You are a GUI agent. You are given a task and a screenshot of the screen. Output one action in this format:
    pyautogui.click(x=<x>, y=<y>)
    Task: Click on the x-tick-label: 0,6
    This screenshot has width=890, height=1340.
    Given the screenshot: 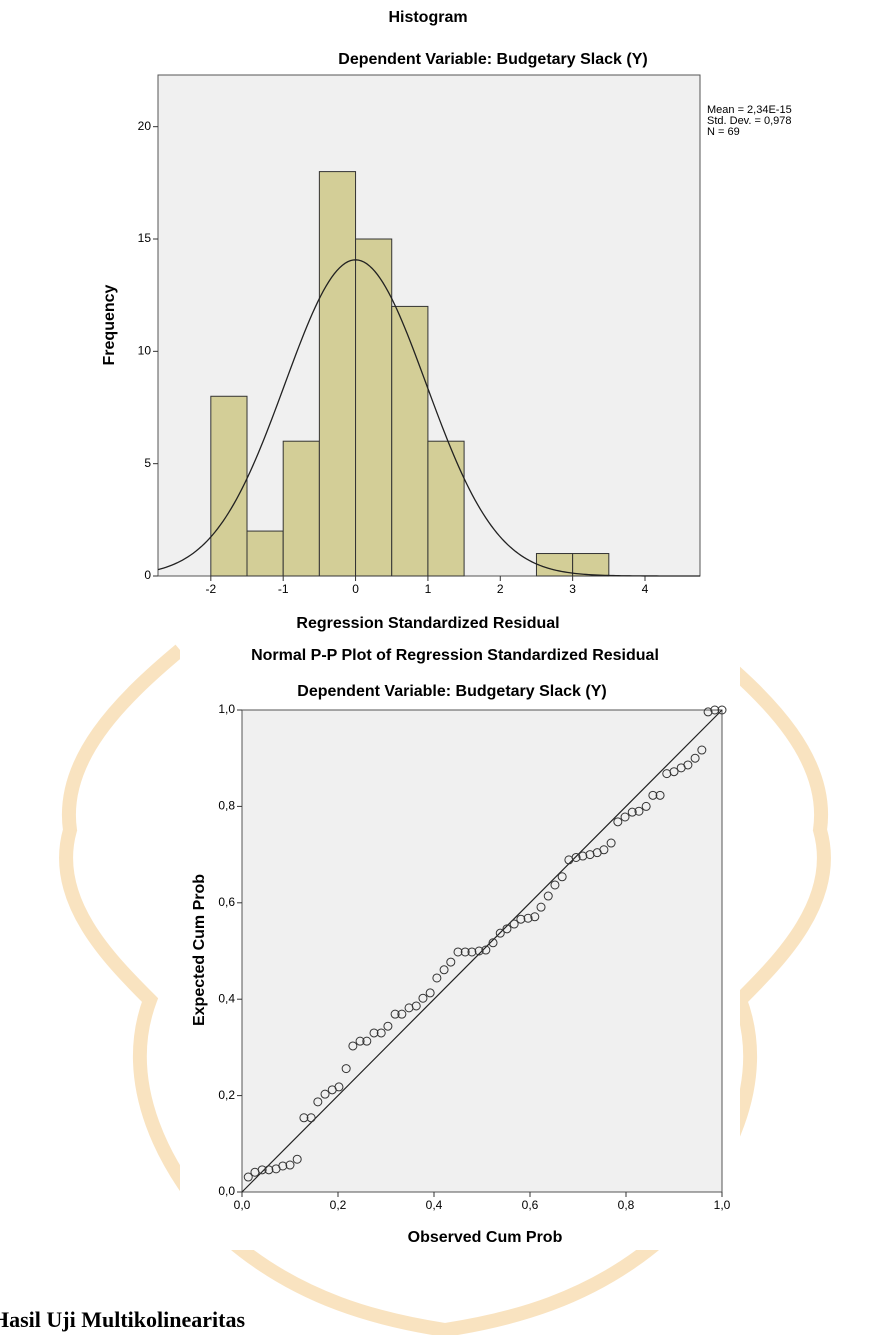 What is the action you would take?
    pyautogui.click(x=530, y=1205)
    